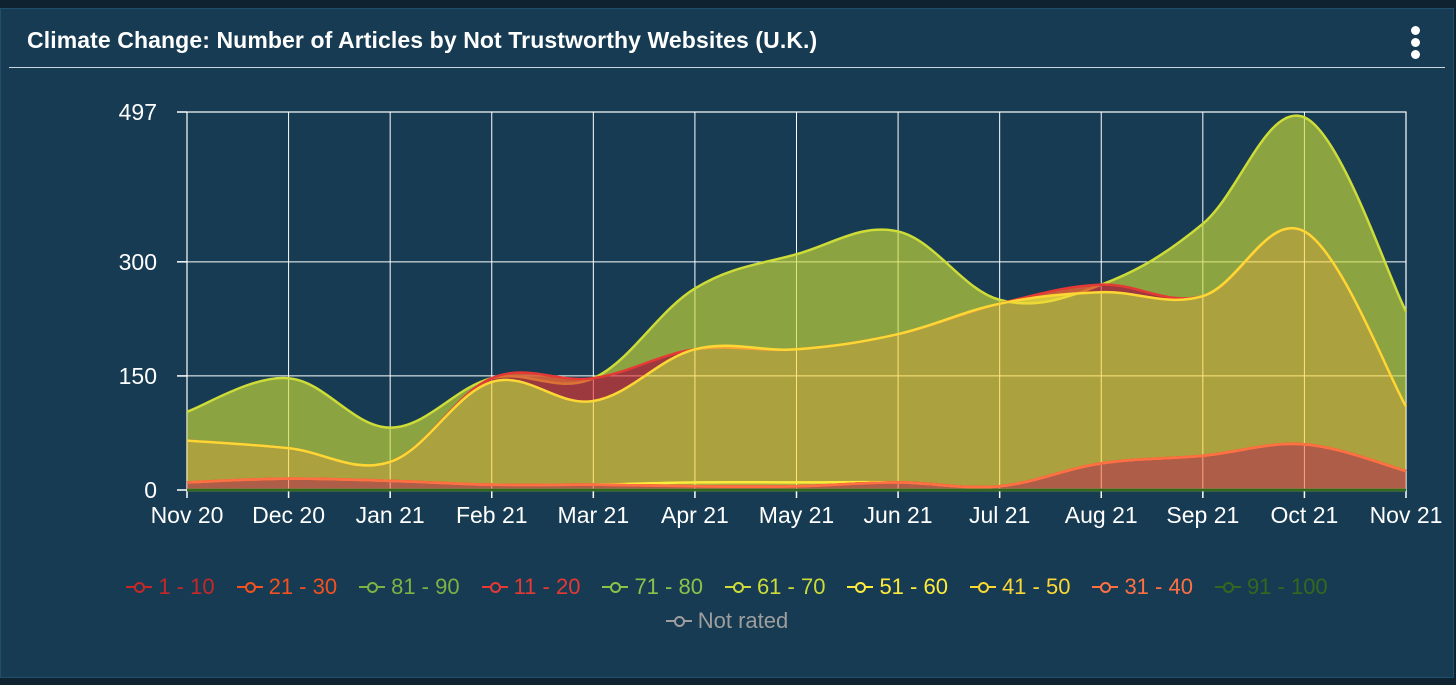 The height and width of the screenshot is (685, 1456). I want to click on legend-item: 71 - 80, so click(652, 587).